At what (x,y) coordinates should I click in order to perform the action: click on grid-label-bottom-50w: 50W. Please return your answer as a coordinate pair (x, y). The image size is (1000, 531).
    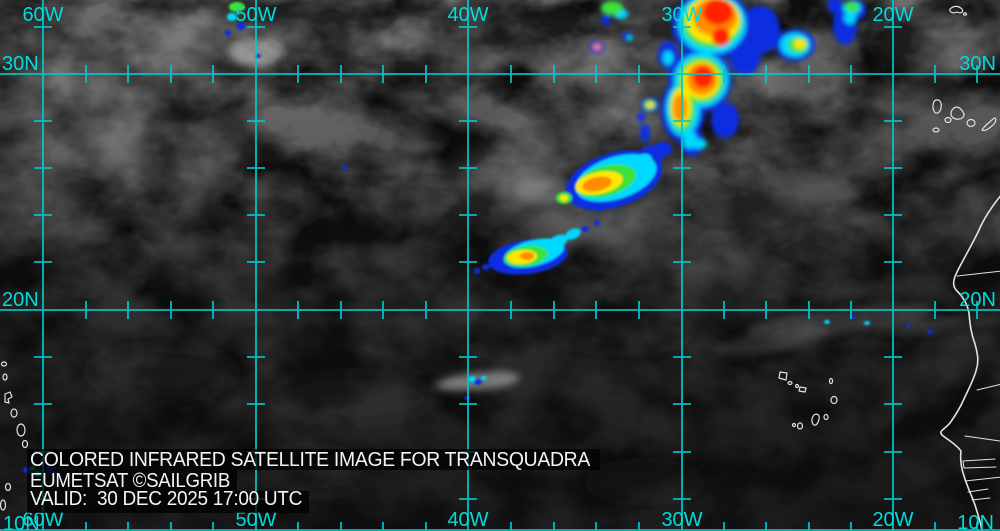
    Looking at the image, I should click on (255, 520).